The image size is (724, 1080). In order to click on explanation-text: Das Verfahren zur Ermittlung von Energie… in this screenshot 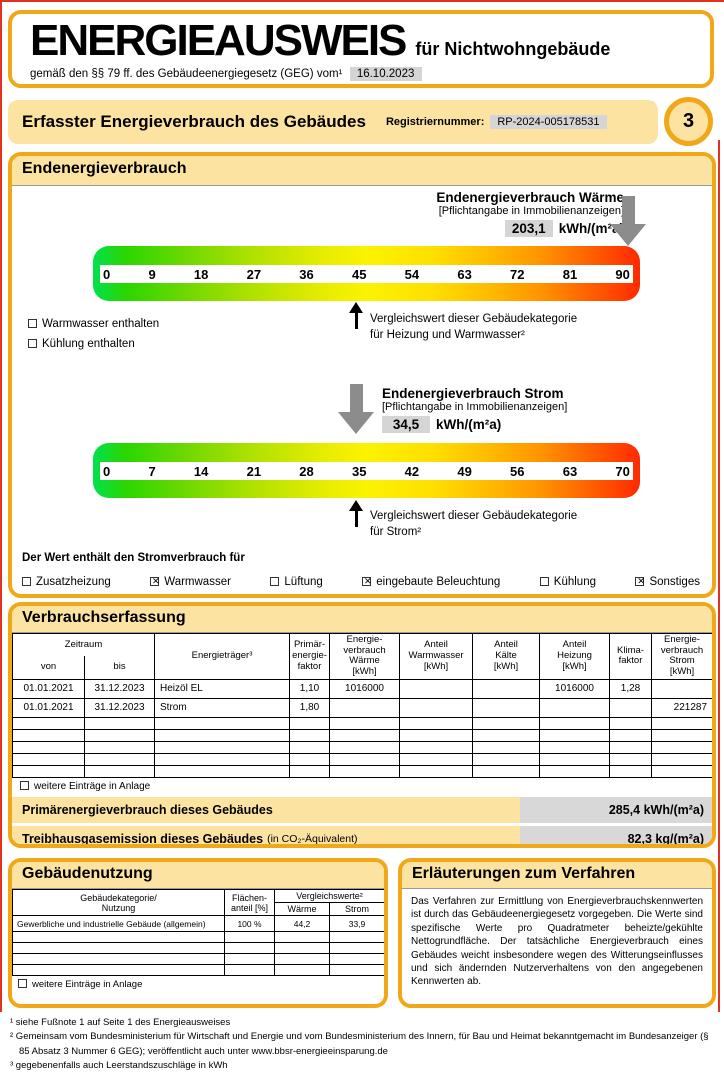, I will do `click(557, 942)`.